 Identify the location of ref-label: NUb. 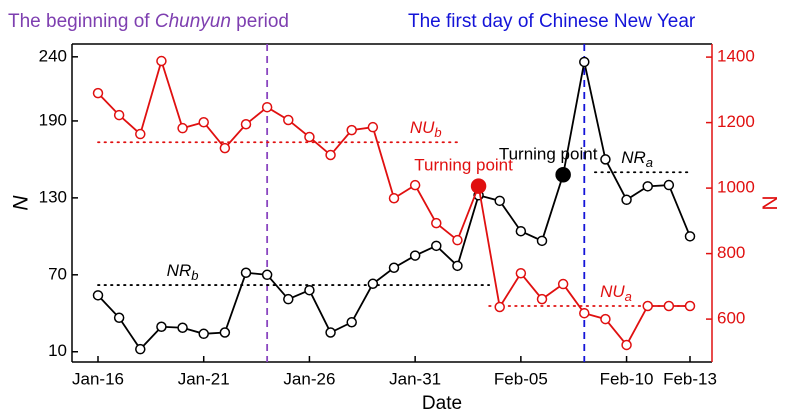
(426, 130).